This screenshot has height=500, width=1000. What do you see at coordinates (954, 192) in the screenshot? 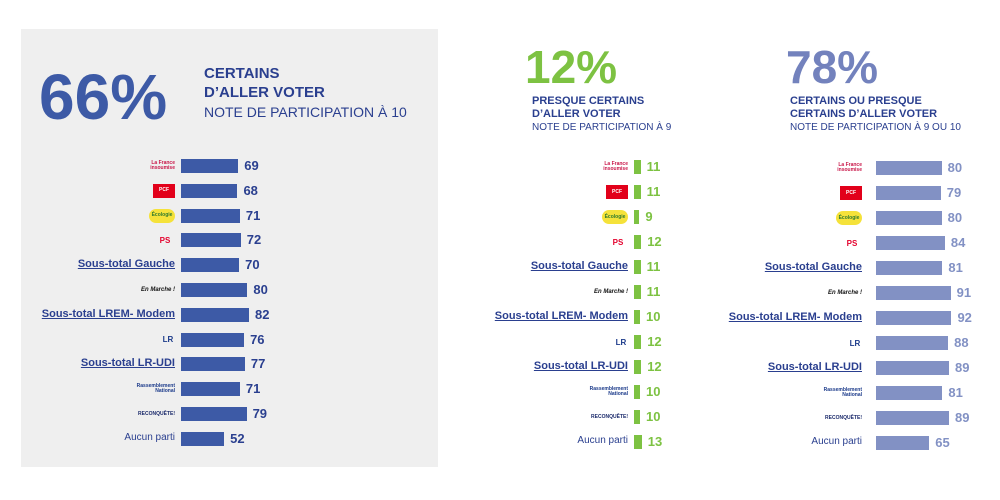
I see `bar-value-label: 79` at bounding box center [954, 192].